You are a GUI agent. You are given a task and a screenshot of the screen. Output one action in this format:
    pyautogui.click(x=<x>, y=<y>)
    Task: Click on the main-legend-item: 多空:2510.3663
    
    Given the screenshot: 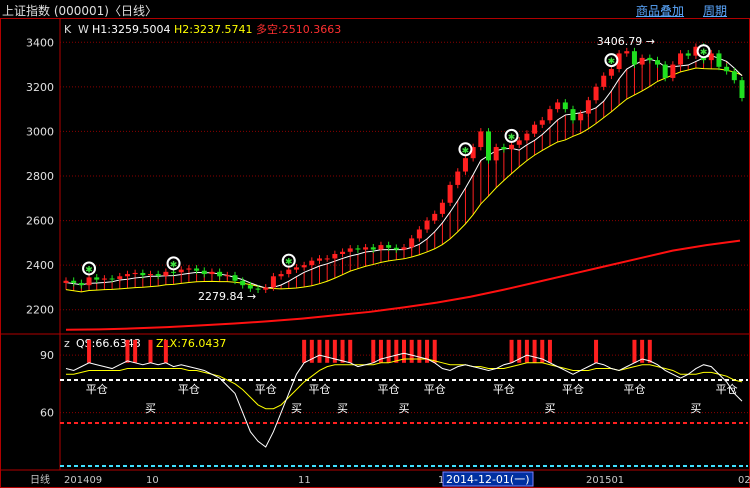 What is the action you would take?
    pyautogui.click(x=298, y=29)
    